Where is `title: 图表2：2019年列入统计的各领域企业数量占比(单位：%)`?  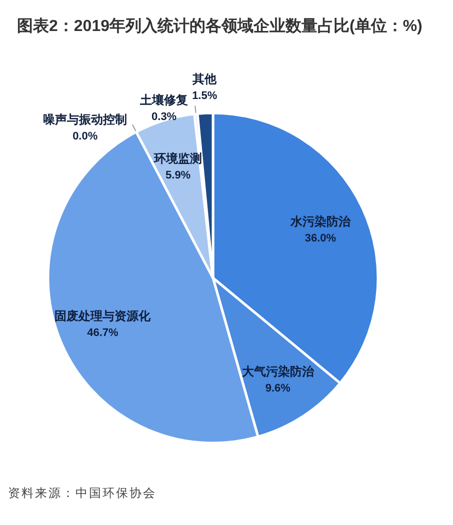
title: 图表2：2019年列入统计的各领域企业数量占比(单位：%) is located at coordinates (219, 26).